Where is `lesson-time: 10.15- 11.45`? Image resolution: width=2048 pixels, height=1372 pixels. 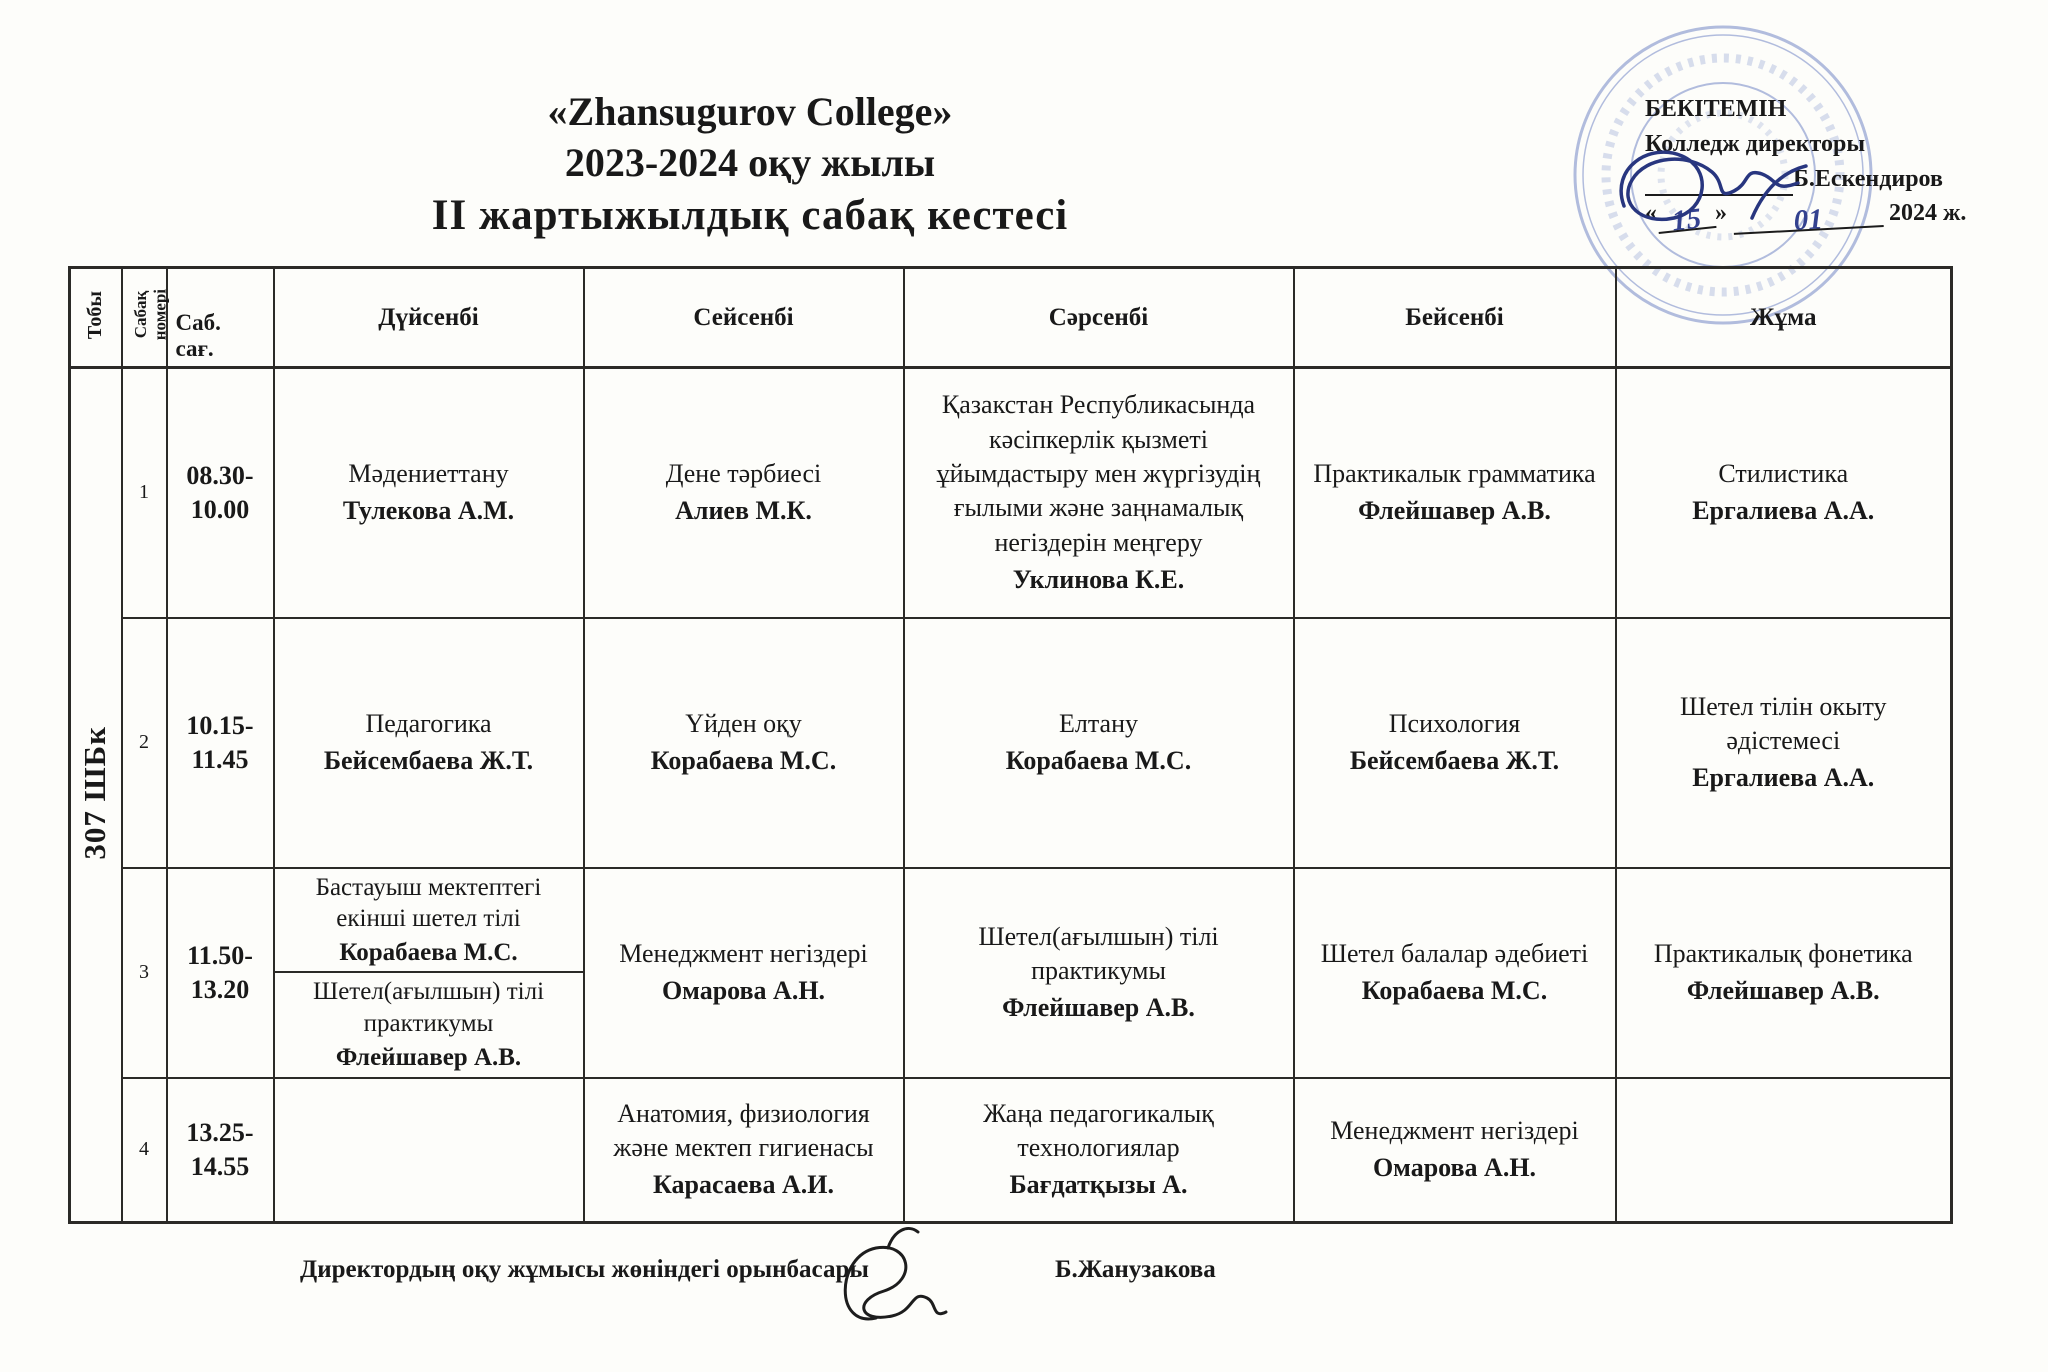 lesson-time: 10.15- 11.45 is located at coordinates (220, 742).